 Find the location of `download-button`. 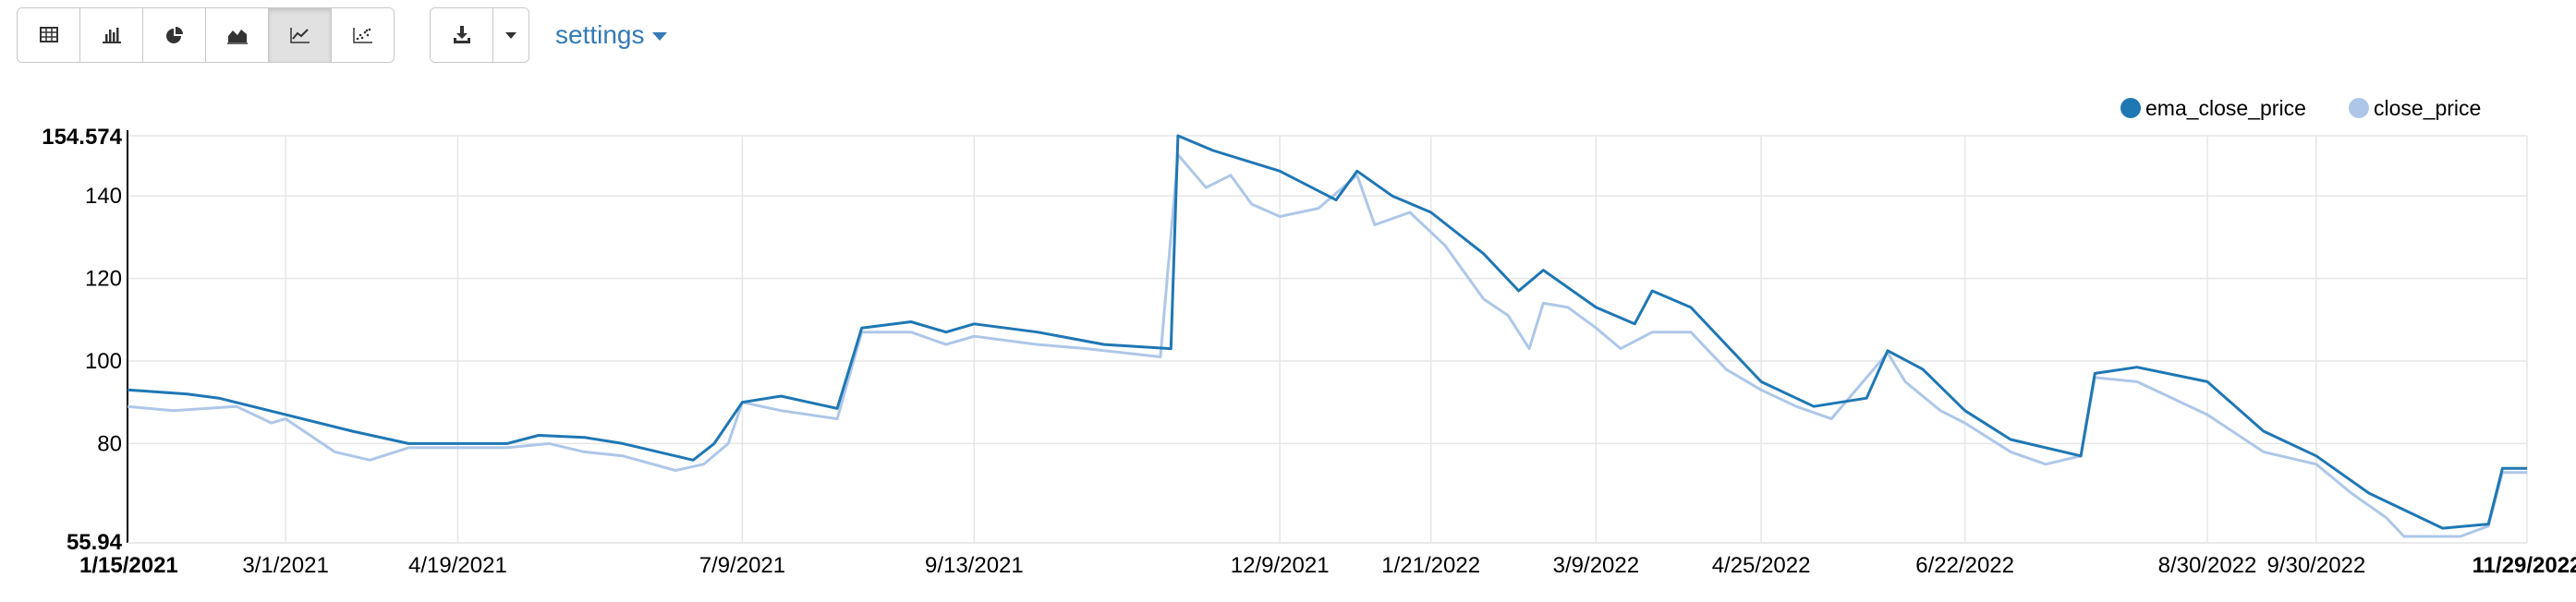

download-button is located at coordinates (462, 35).